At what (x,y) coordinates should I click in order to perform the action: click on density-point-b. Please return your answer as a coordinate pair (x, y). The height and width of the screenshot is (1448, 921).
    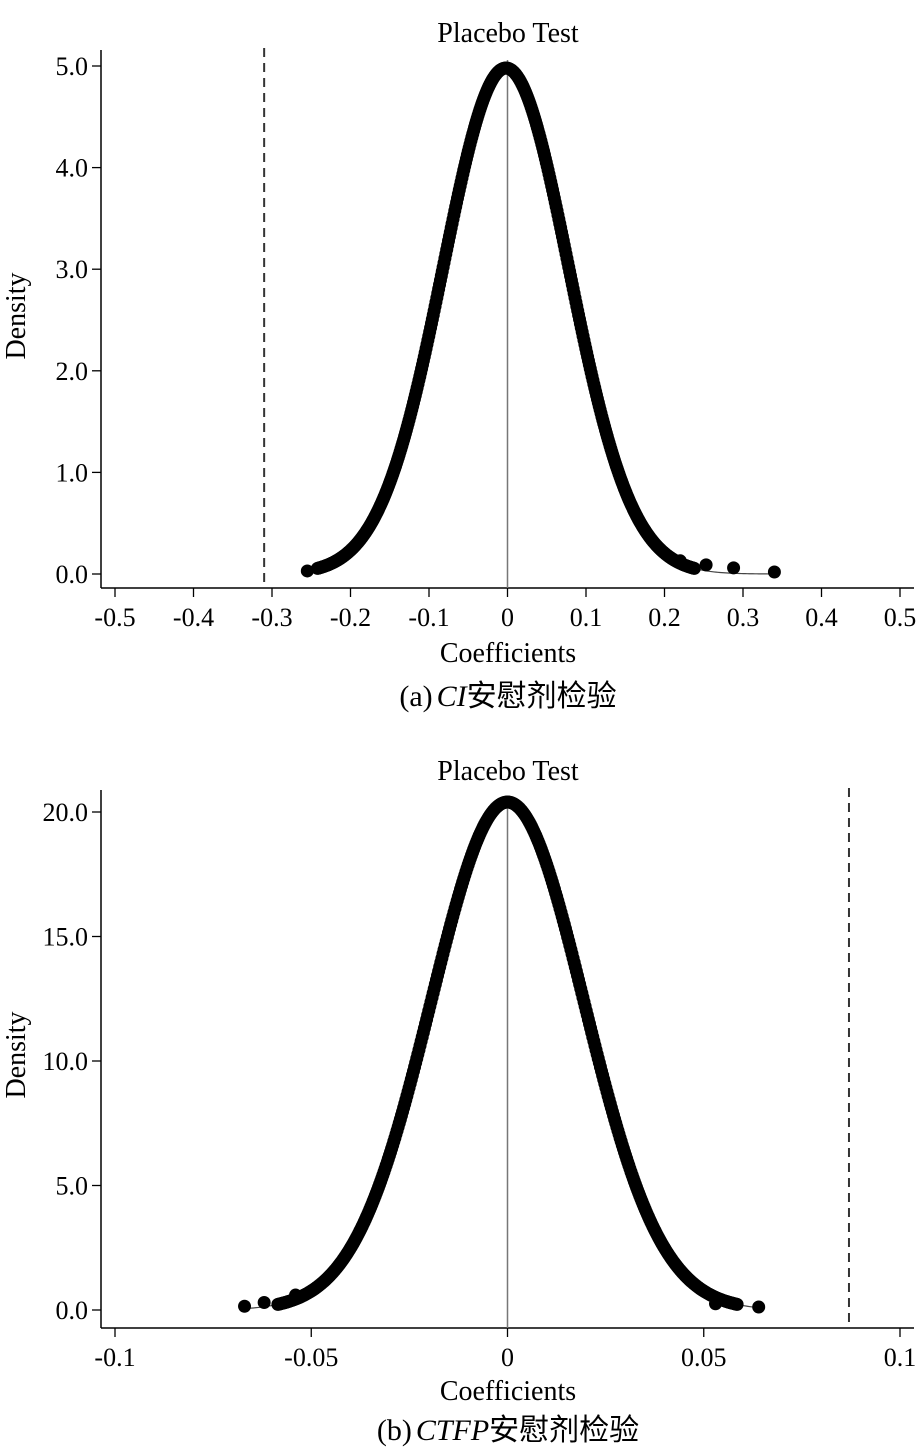
    Looking at the image, I should click on (737, 1304).